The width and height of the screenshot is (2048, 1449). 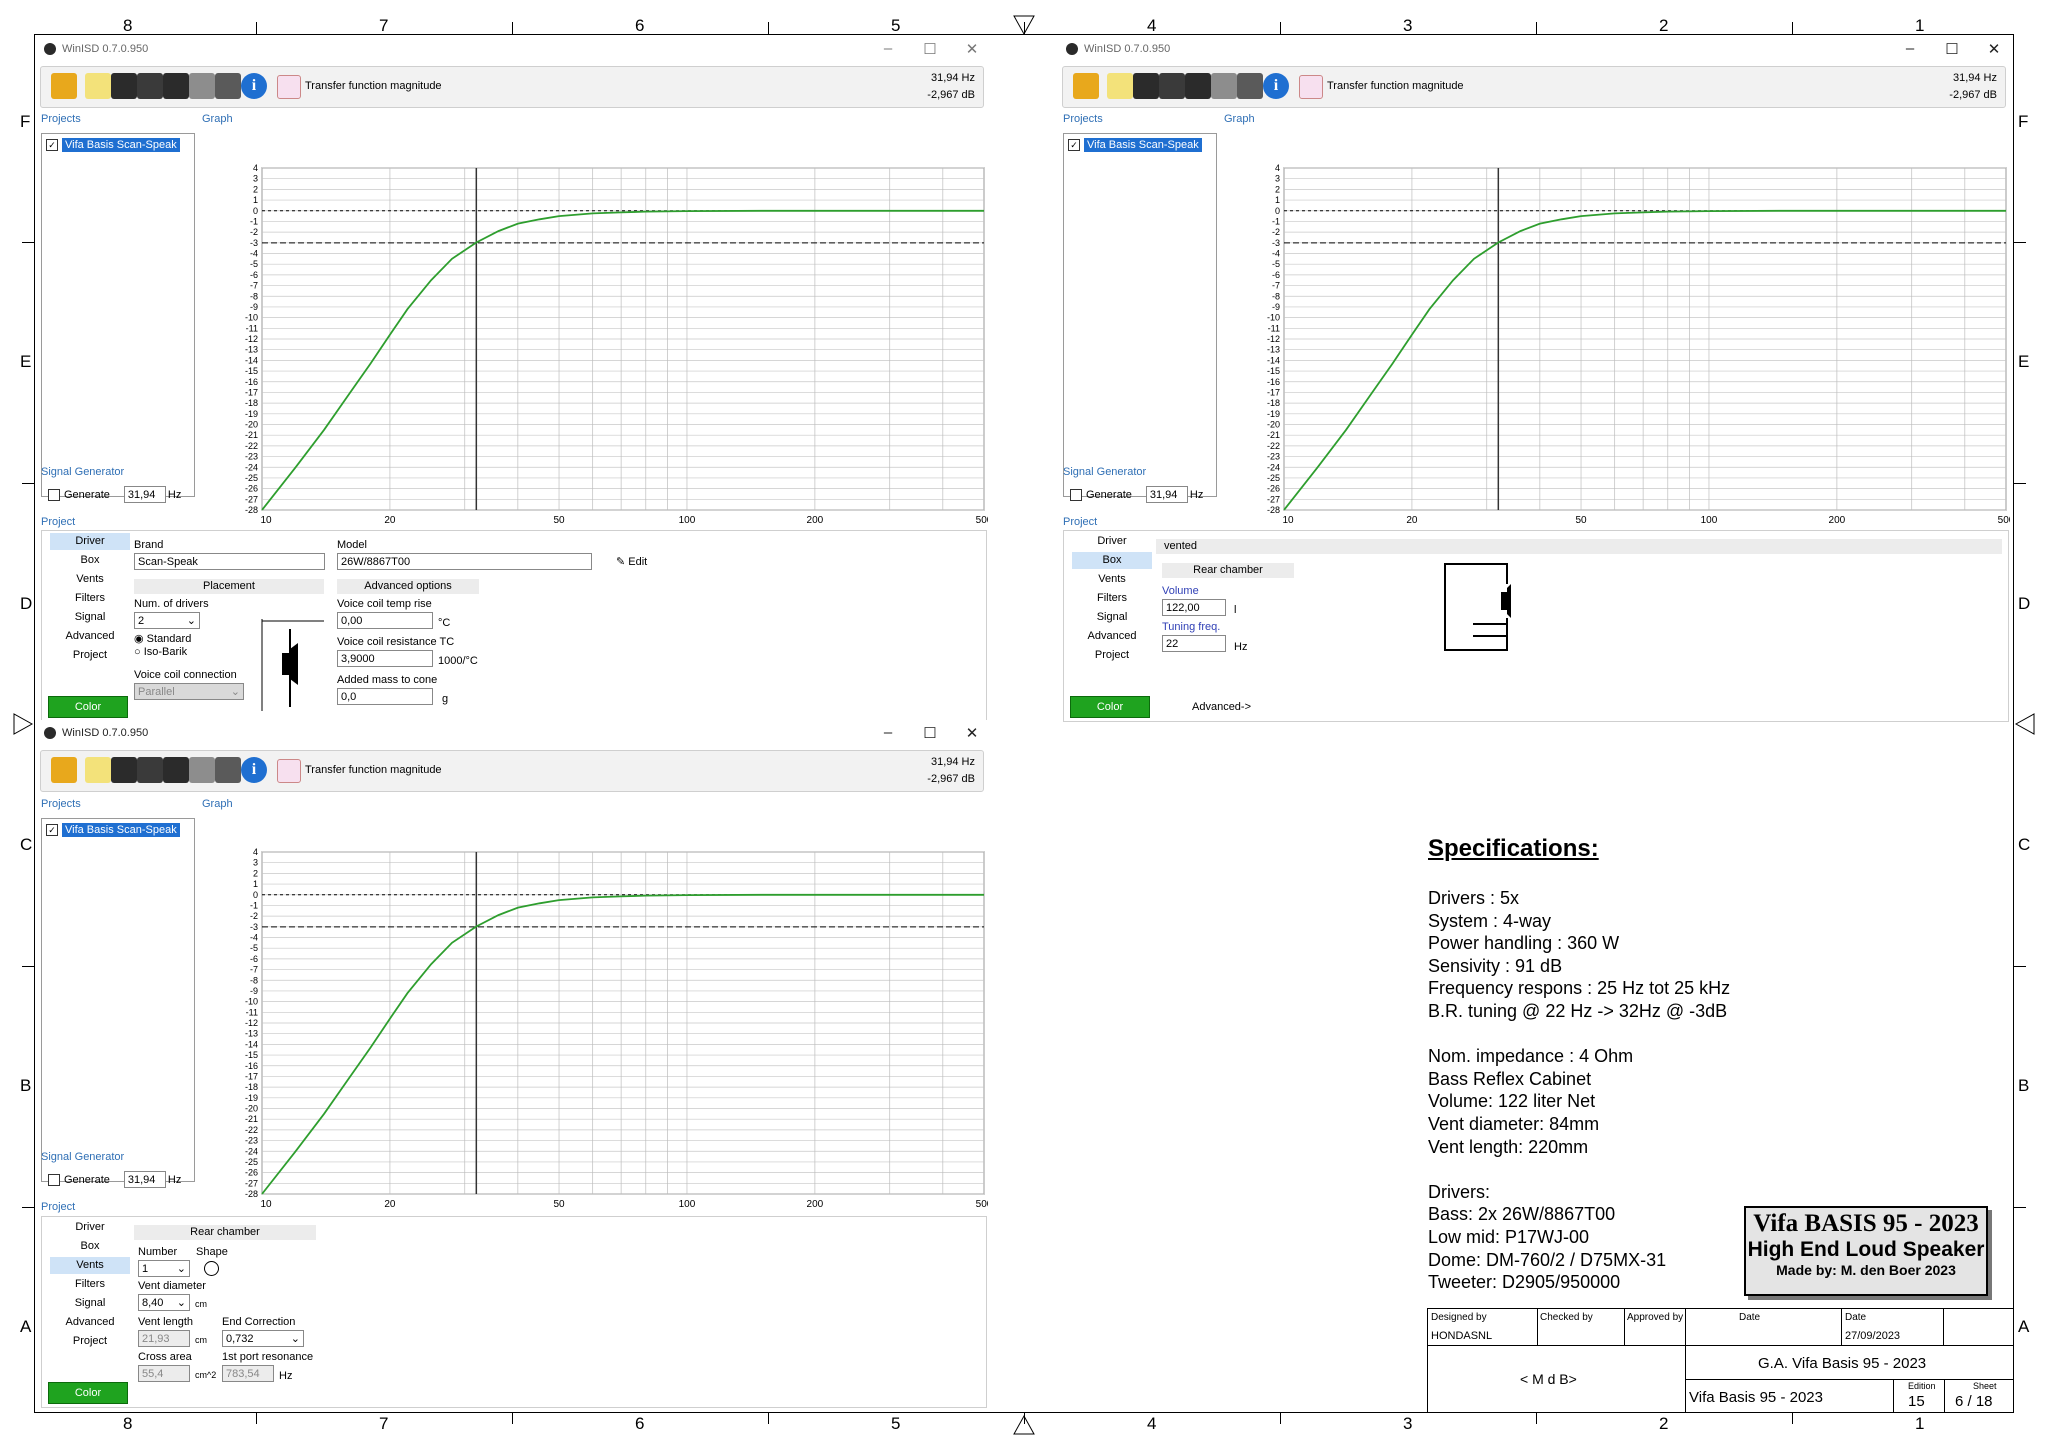 What do you see at coordinates (385, 620) in the screenshot?
I see `vc-temp-input: 0,00` at bounding box center [385, 620].